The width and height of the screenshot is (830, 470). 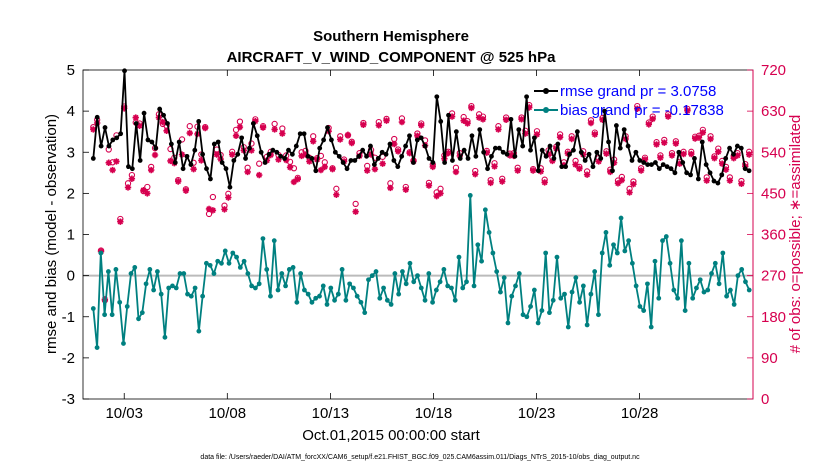 I want to click on y-right-tick-label: 90, so click(x=769, y=358).